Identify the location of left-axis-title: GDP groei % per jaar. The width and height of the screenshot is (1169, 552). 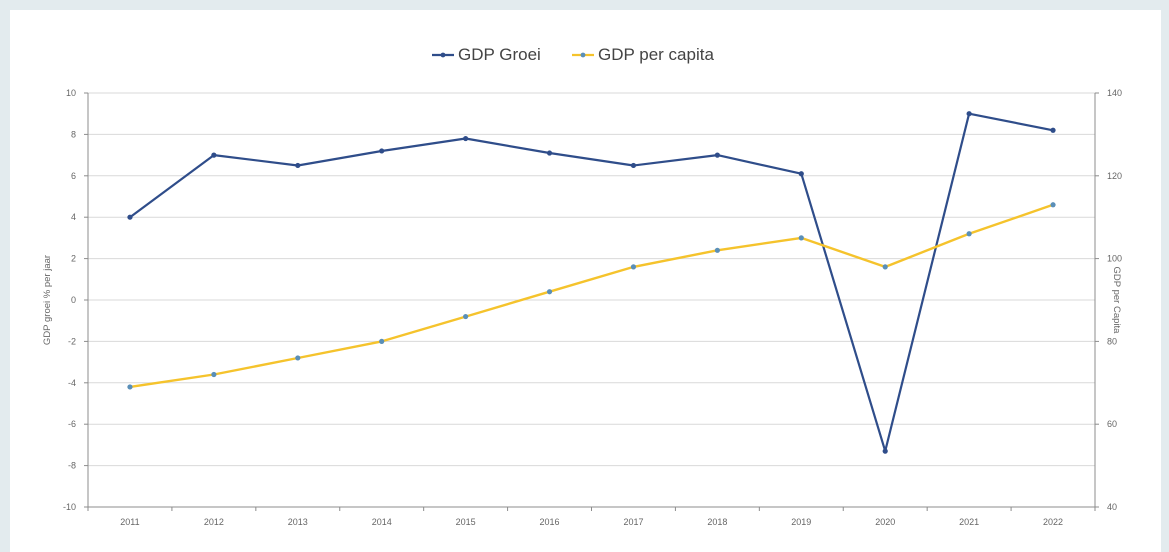
(47, 300).